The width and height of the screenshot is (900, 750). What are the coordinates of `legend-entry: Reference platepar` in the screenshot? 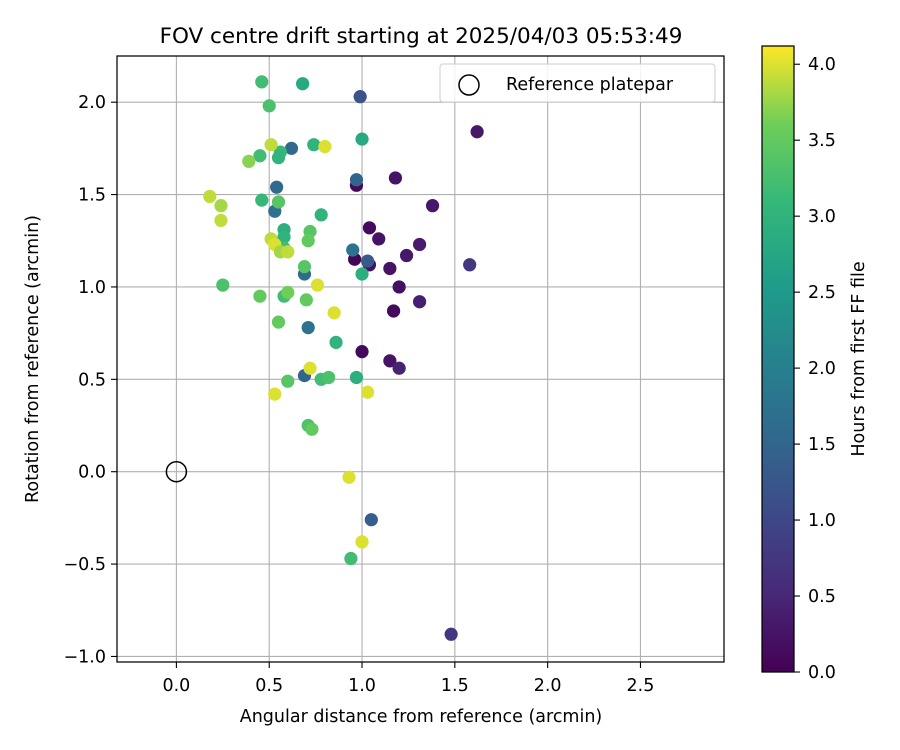 It's located at (590, 85).